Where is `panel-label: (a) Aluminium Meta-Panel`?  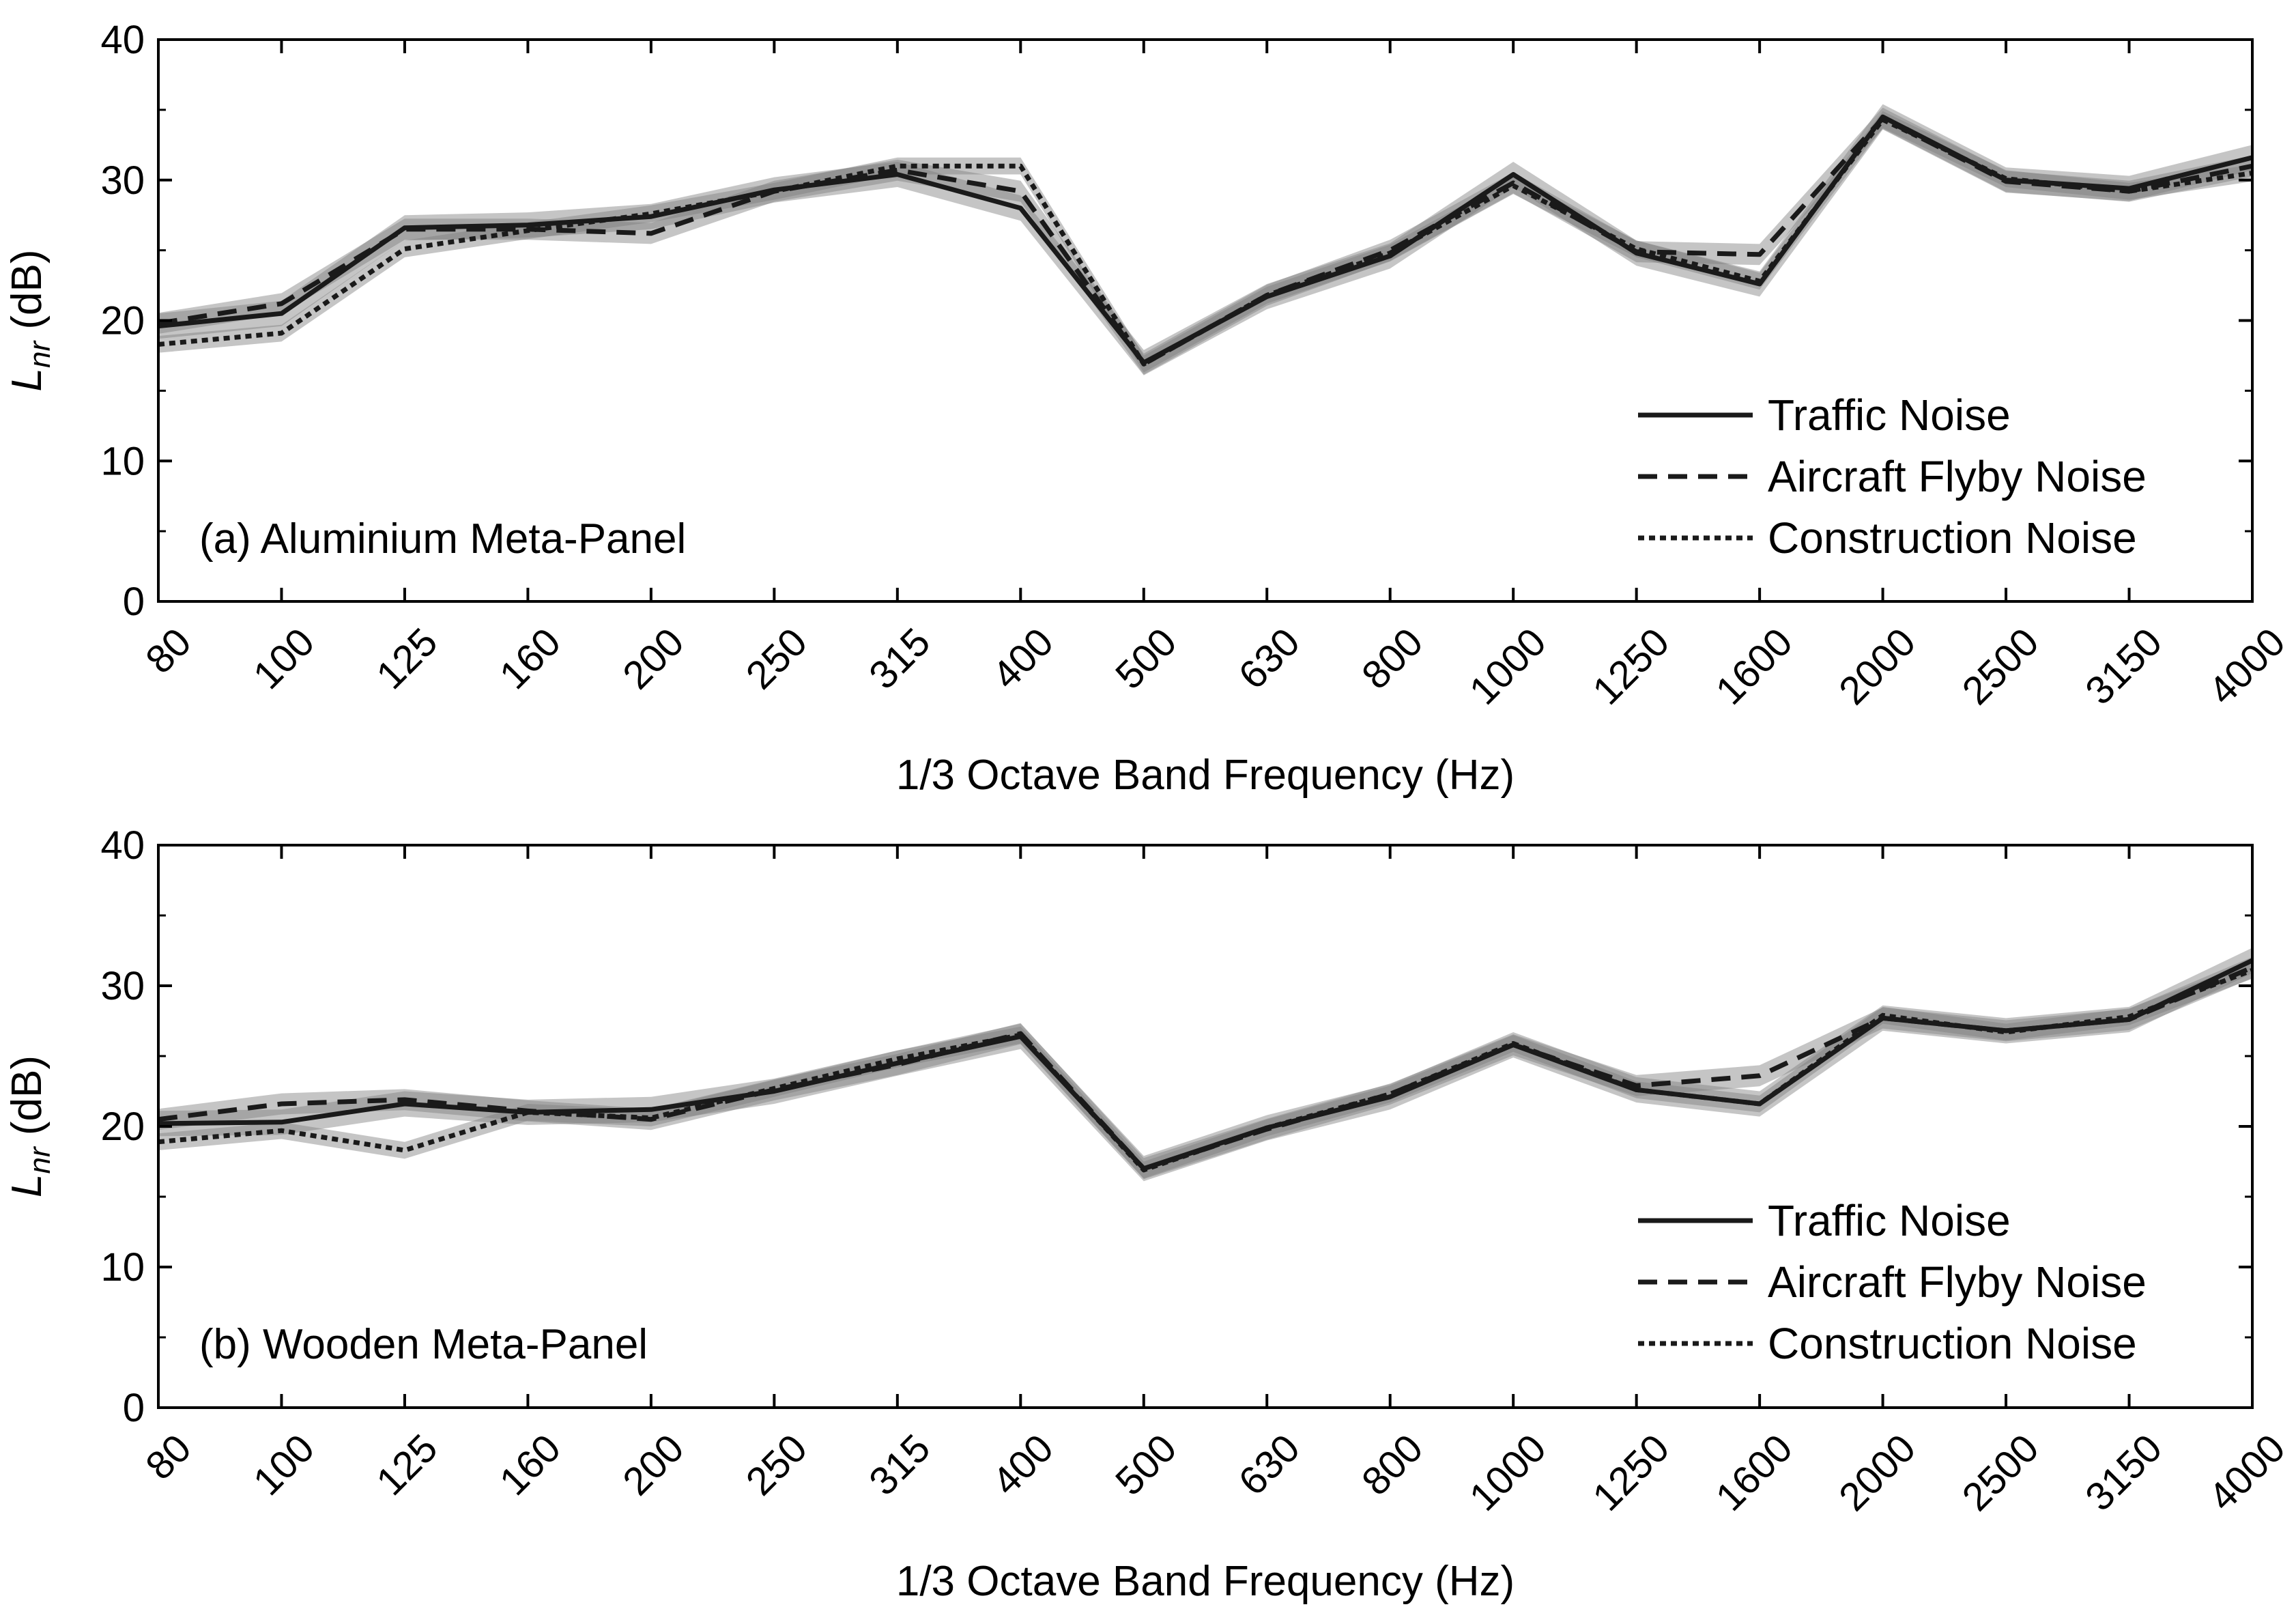
panel-label: (a) Aluminium Meta-Panel is located at coordinates (443, 539).